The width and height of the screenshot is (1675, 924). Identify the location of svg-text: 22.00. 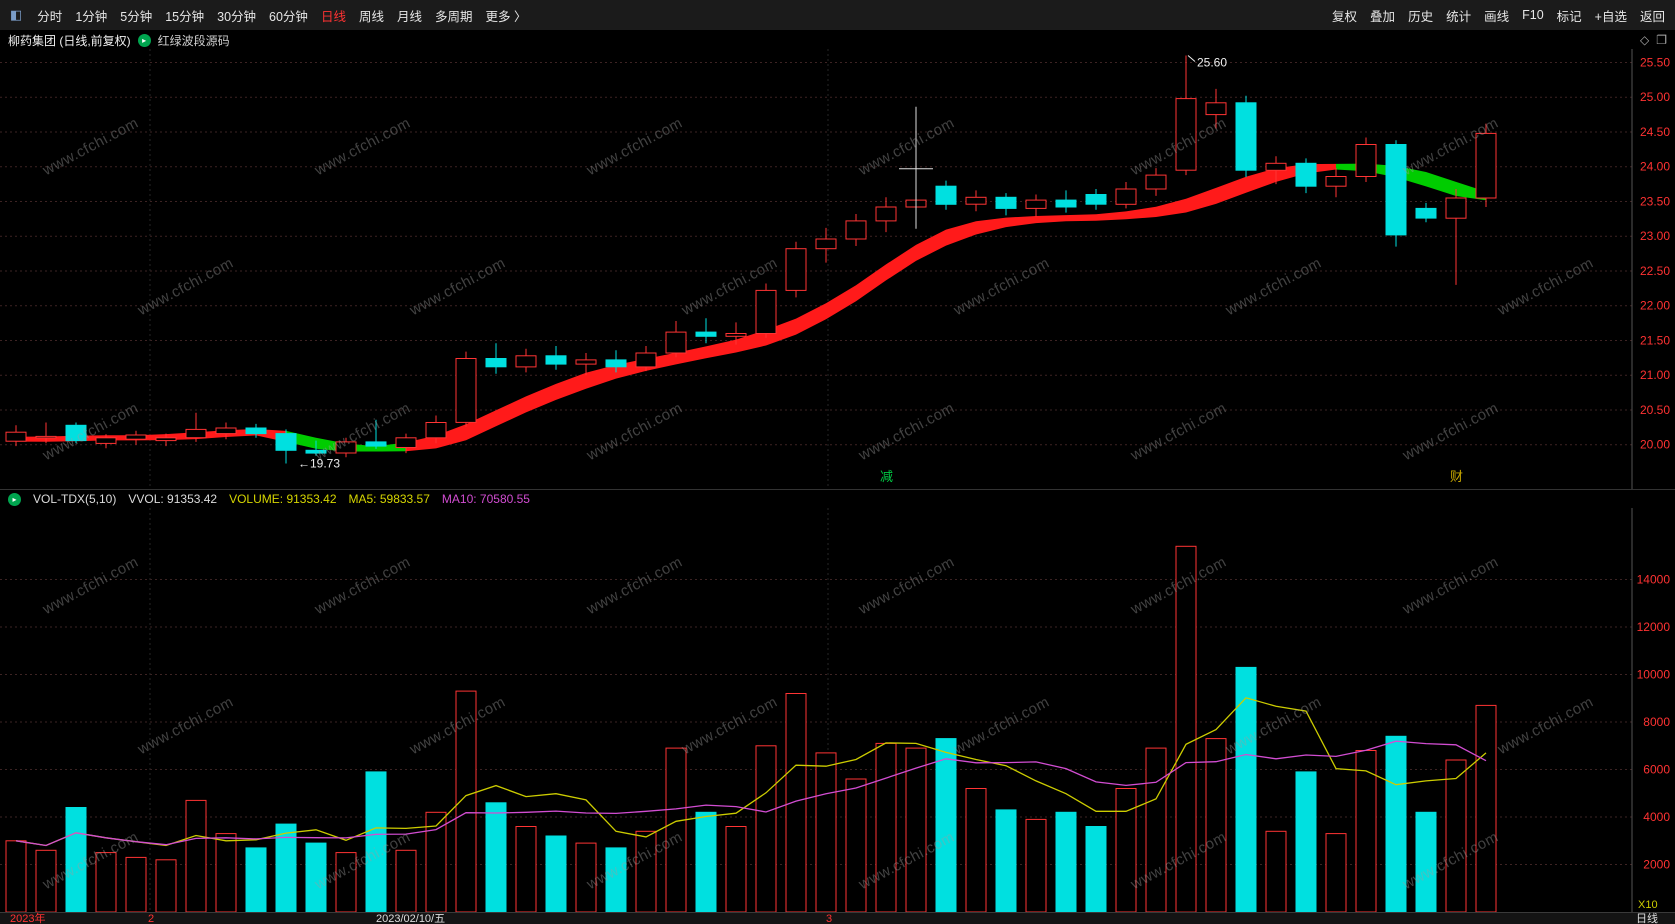
(1655, 306).